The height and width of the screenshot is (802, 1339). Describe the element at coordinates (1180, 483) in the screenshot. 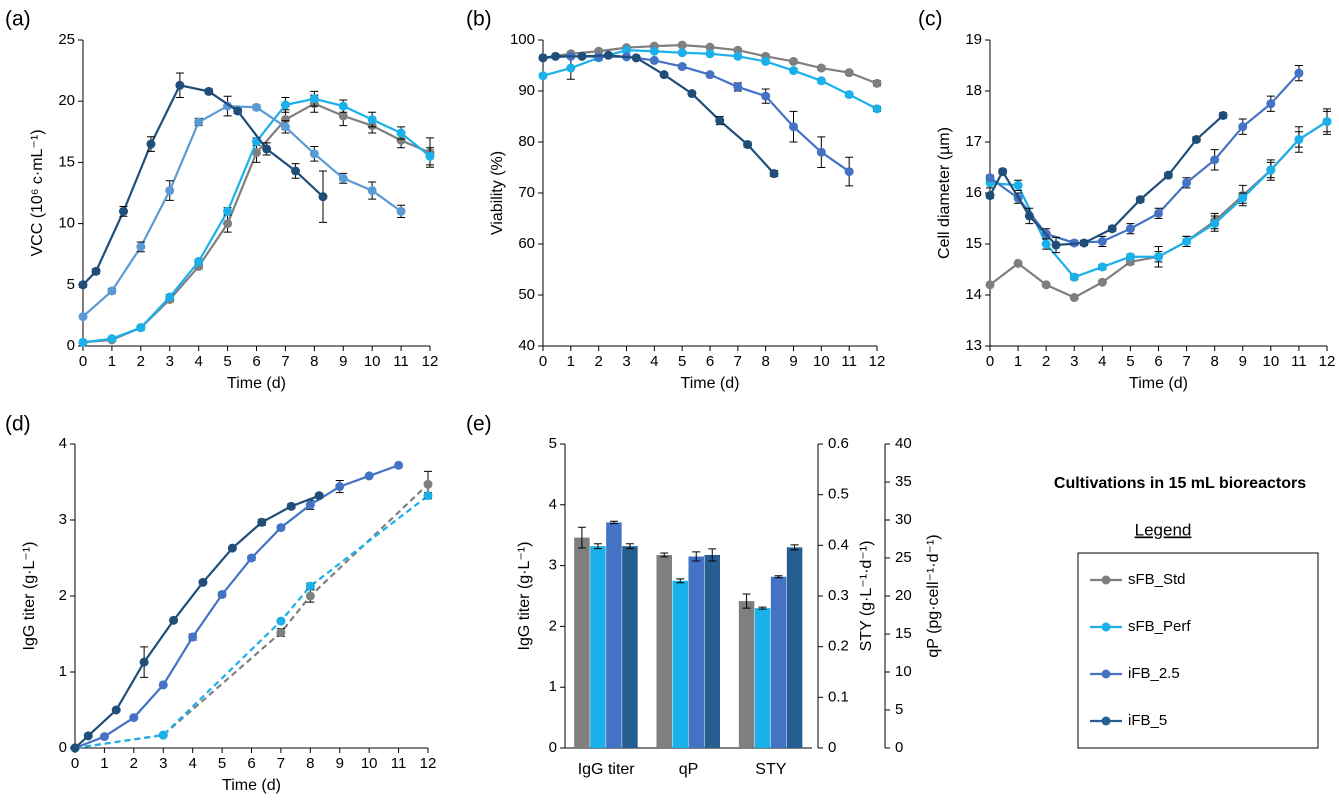

I see `figure-title: Cultivations in 15 mL bioreactors` at that location.